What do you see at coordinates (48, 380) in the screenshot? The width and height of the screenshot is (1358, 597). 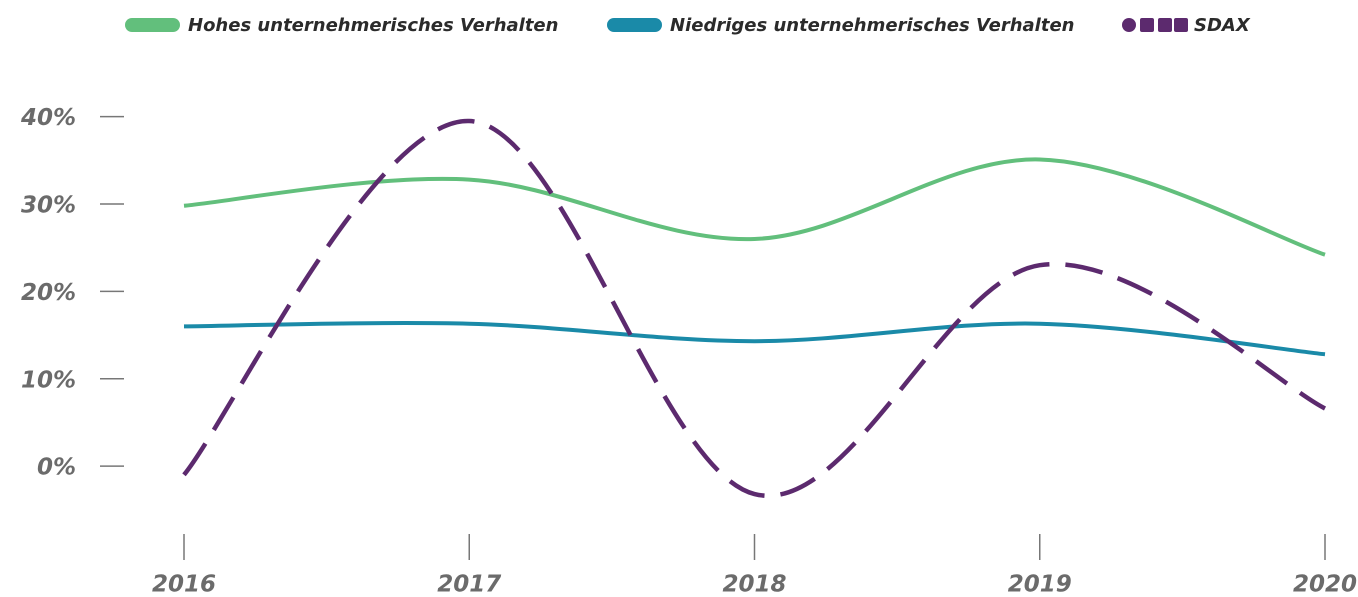 I see `y-tick-label: 10%` at bounding box center [48, 380].